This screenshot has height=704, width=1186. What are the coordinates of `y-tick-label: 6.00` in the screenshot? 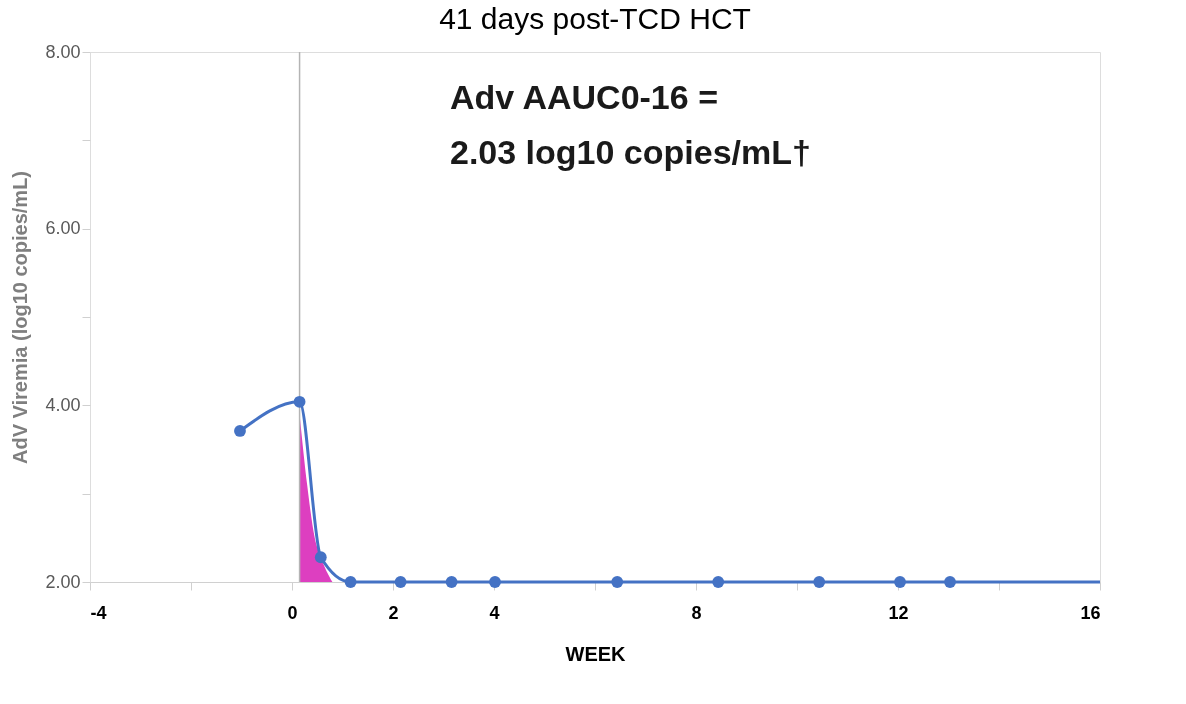 It's located at (63, 228).